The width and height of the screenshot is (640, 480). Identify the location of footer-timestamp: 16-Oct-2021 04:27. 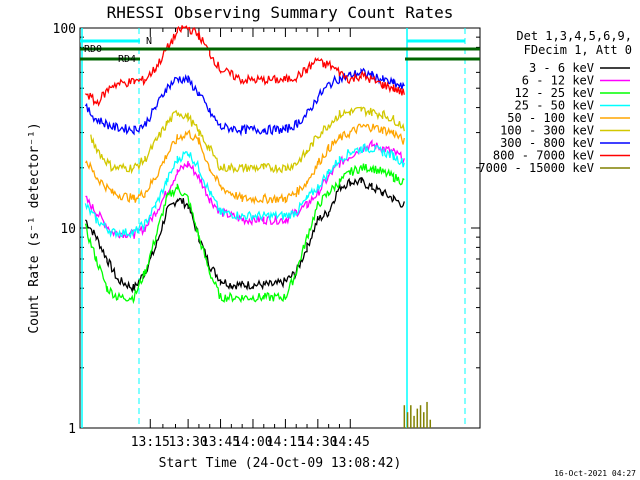
(595, 473).